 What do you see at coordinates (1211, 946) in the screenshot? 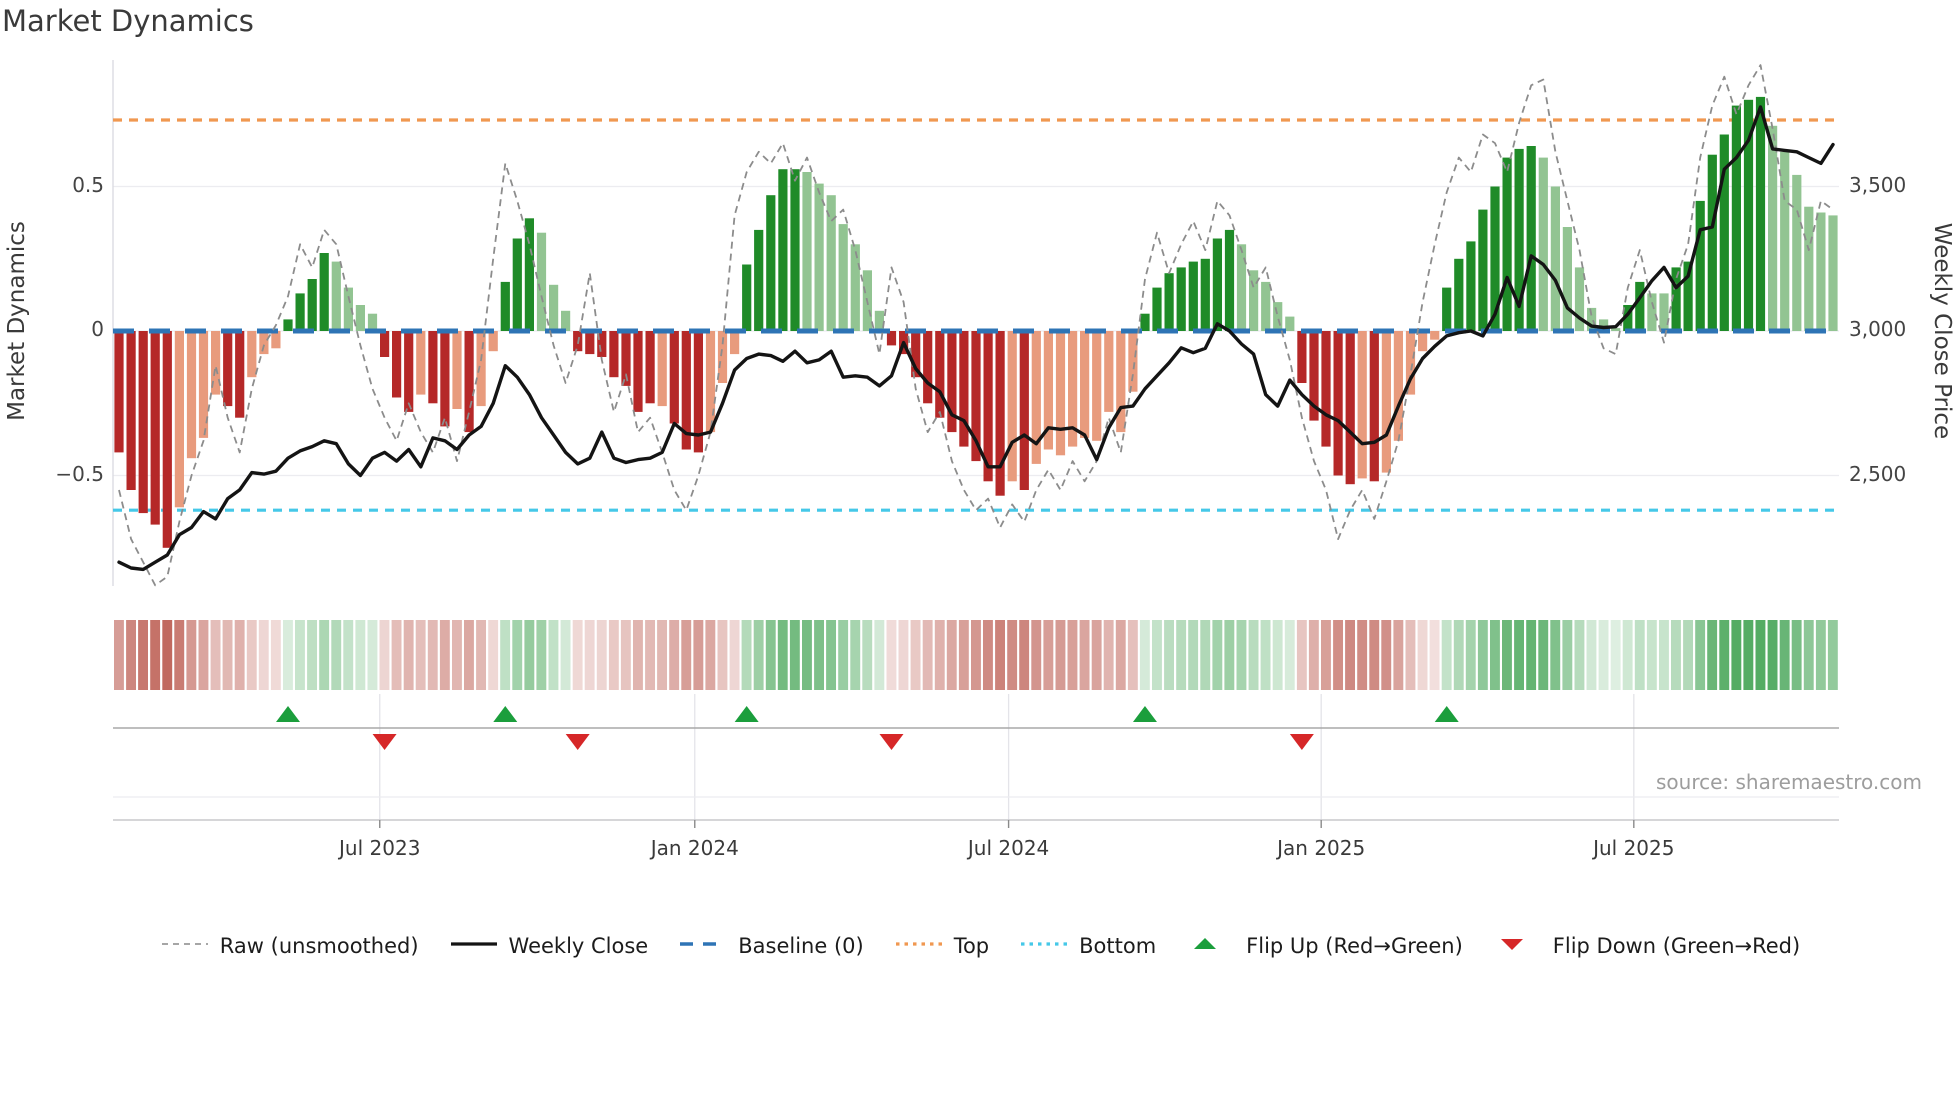
I see `flip-up-legend-icon` at bounding box center [1211, 946].